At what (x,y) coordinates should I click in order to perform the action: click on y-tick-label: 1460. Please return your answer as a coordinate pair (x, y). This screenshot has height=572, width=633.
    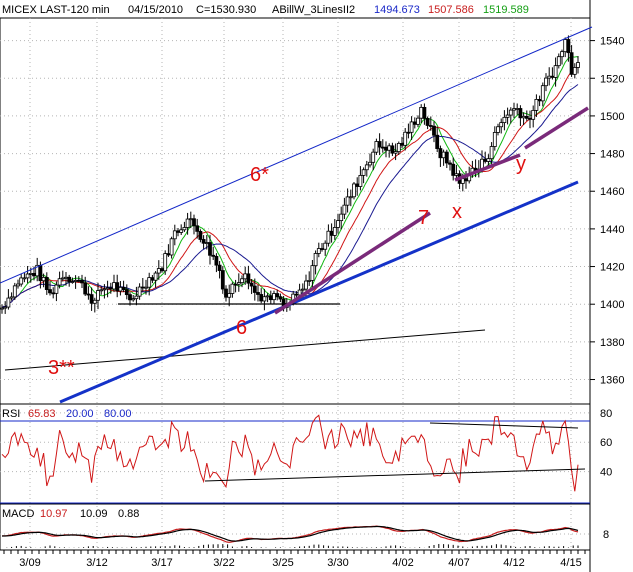
    Looking at the image, I should click on (612, 192).